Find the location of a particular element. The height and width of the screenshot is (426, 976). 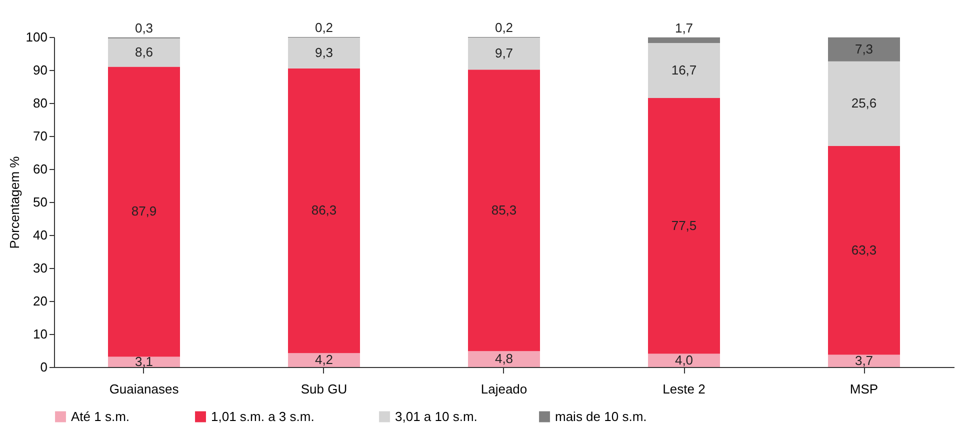

y-tick-label: 40 is located at coordinates (40, 235).